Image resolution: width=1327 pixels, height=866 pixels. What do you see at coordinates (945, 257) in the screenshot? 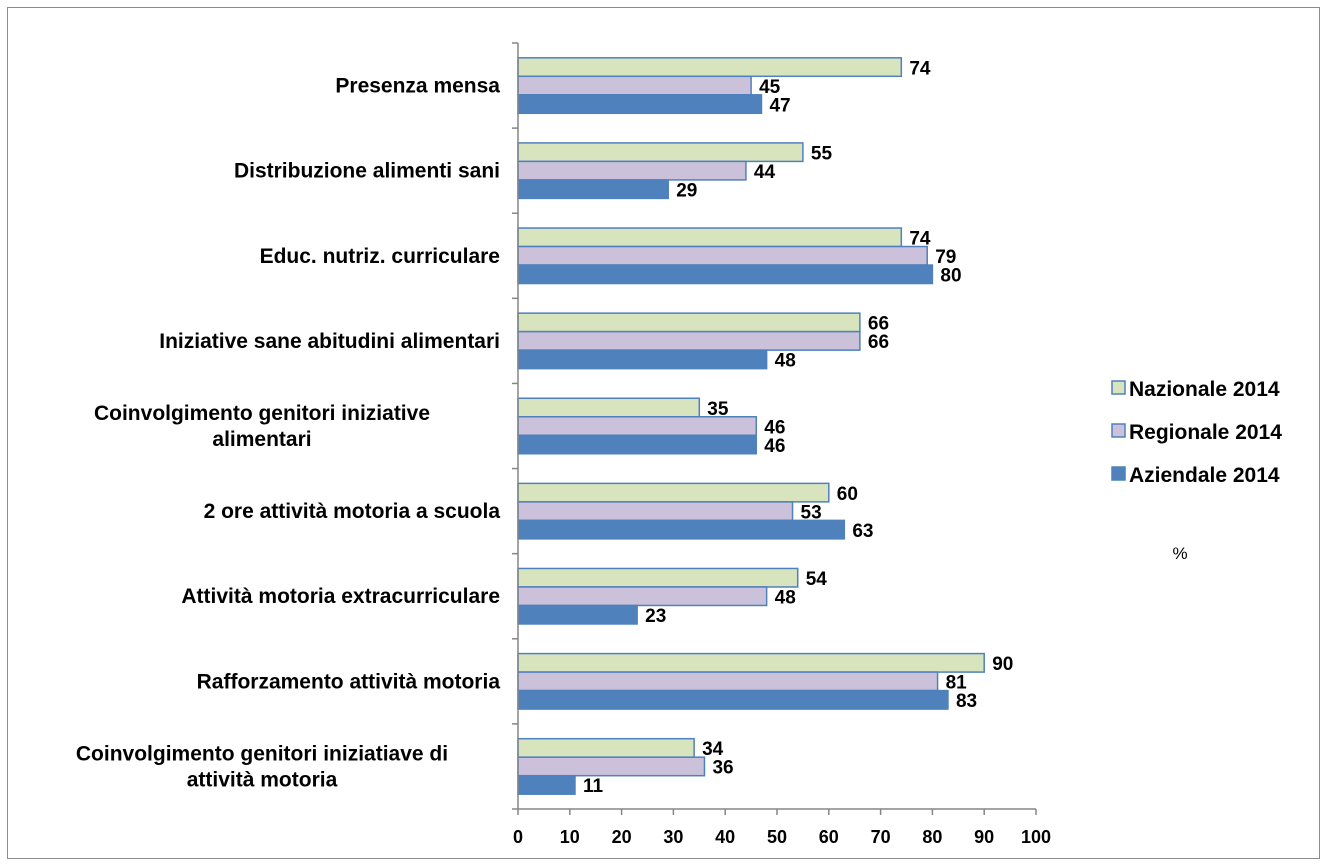
I see `value-label: 79` at bounding box center [945, 257].